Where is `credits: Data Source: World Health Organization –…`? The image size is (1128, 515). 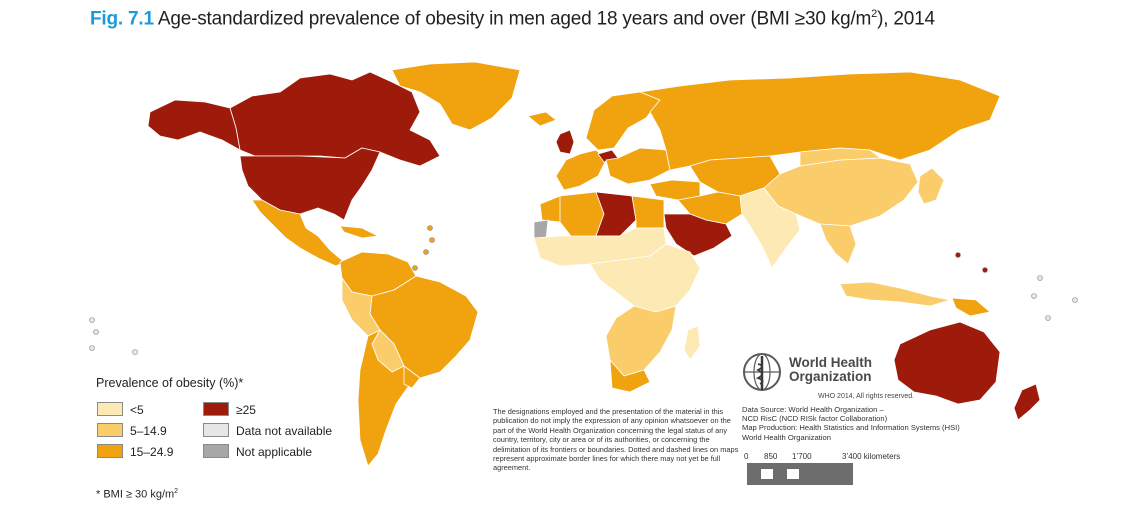
credits: Data Source: World Health Organization –… is located at coordinates (851, 423).